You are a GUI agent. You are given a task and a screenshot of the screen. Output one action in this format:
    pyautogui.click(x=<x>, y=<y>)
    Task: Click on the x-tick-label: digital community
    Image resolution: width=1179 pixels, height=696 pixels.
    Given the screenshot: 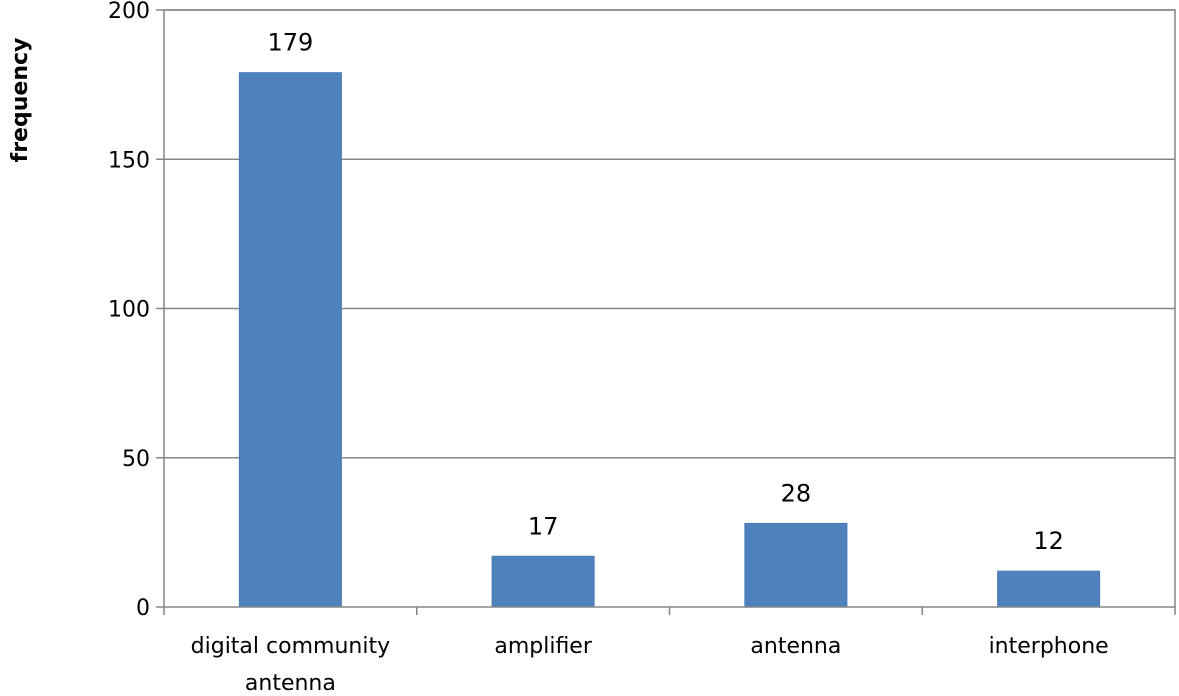 What is the action you would take?
    pyautogui.click(x=290, y=646)
    